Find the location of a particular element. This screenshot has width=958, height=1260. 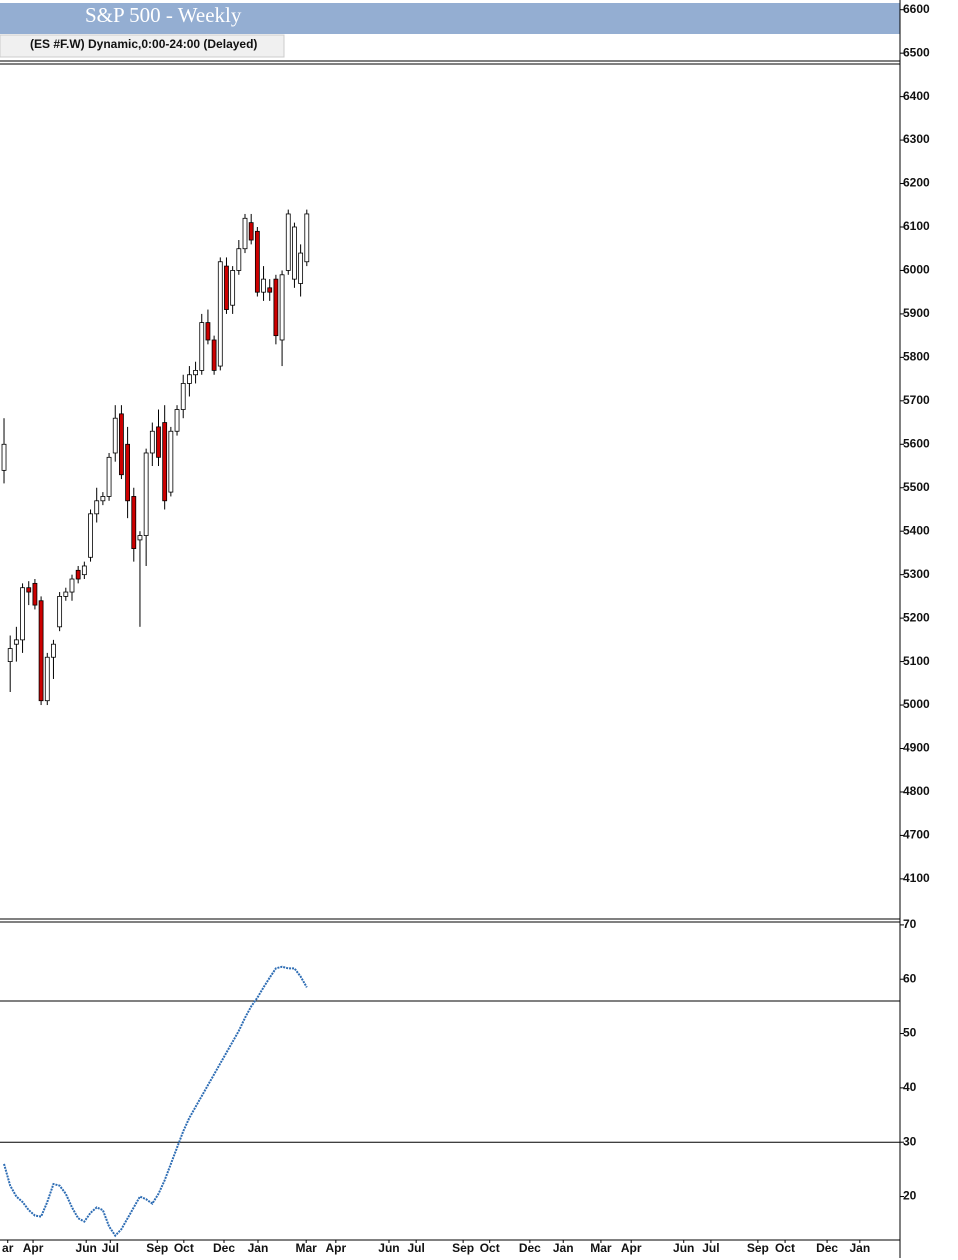

y-tick-label: 6300 is located at coordinates (916, 139).